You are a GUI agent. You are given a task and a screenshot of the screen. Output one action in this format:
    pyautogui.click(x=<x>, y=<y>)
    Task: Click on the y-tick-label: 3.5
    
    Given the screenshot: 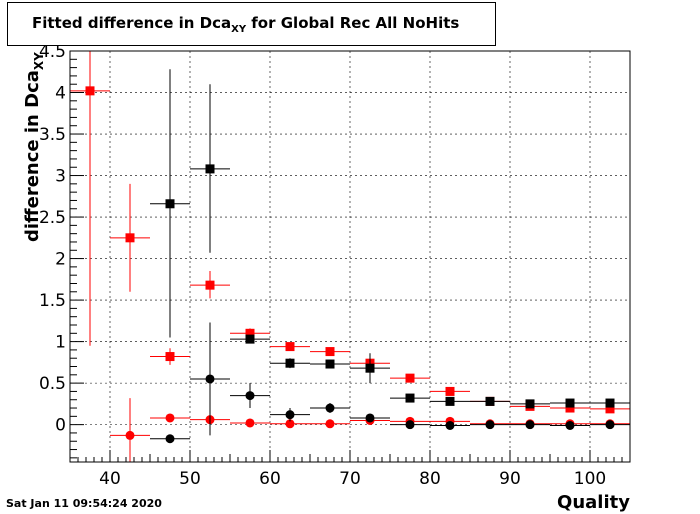 What is the action you would take?
    pyautogui.click(x=52, y=135)
    